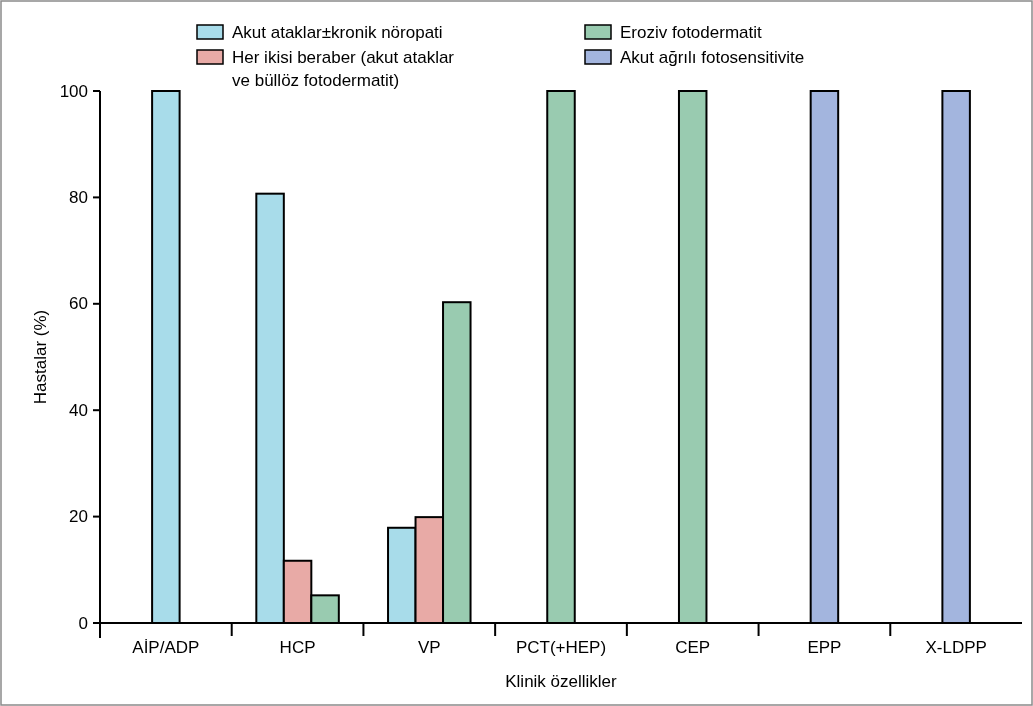 The width and height of the screenshot is (1033, 706). Describe the element at coordinates (429, 647) in the screenshot. I see `x-tick-label: VP` at that location.